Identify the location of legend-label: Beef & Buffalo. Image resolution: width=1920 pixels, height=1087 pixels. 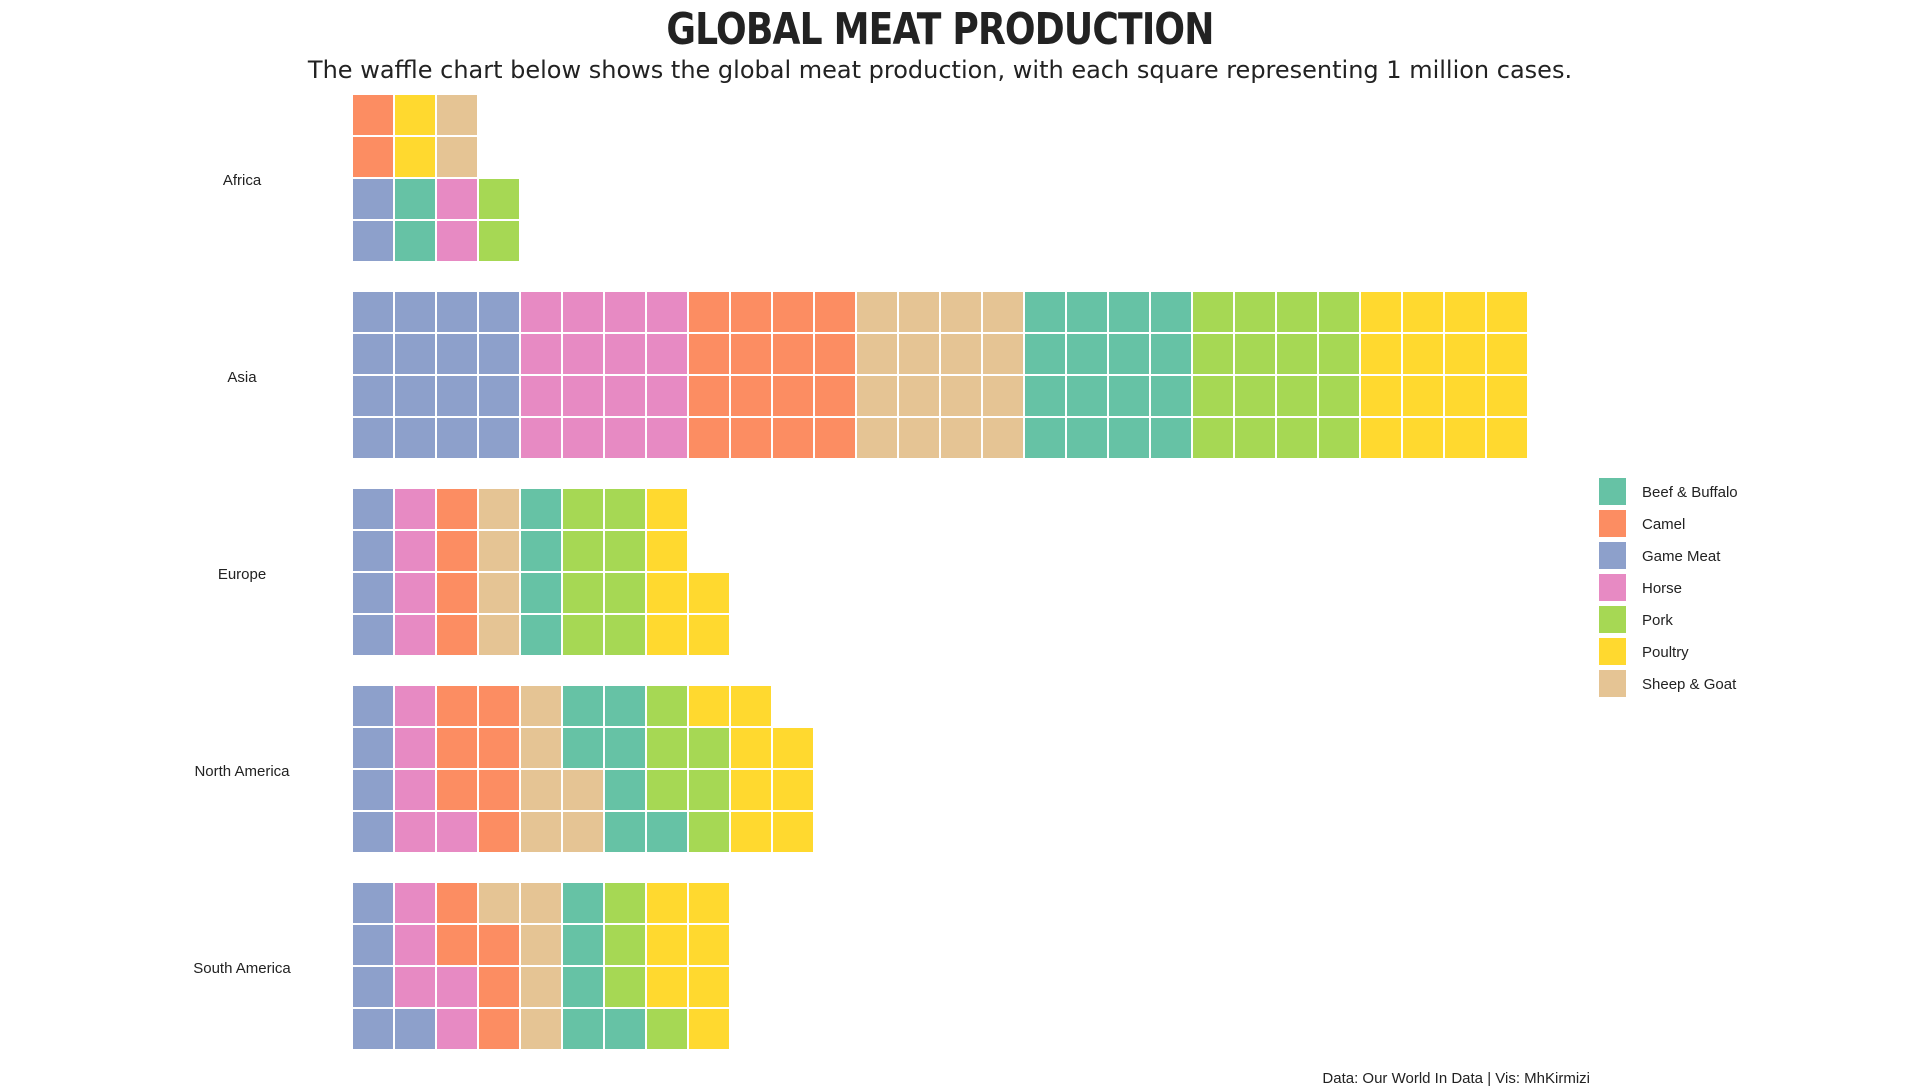
(1690, 492).